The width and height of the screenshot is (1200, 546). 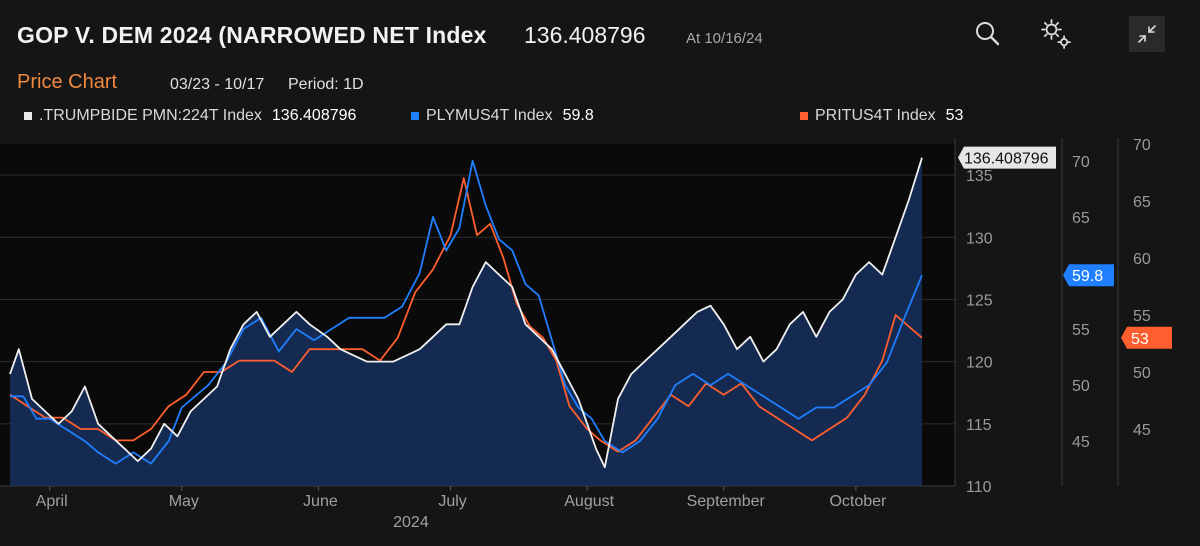 I want to click on legend-label: PLYMUS4T Index, so click(x=489, y=115).